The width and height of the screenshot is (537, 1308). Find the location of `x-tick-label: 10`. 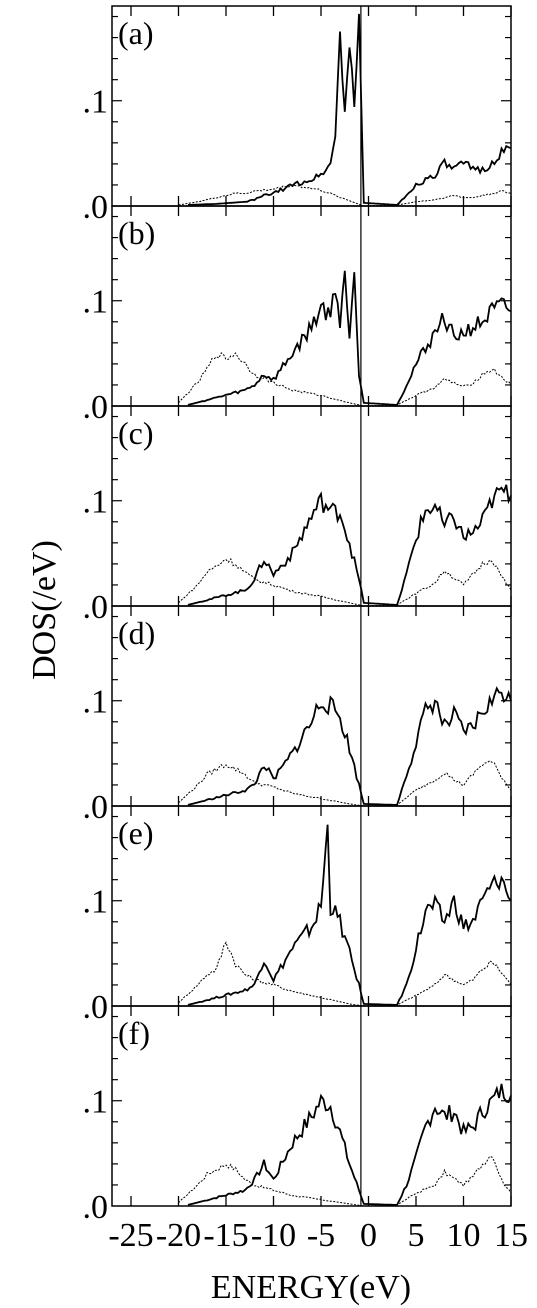

x-tick-label: 10 is located at coordinates (464, 1235).